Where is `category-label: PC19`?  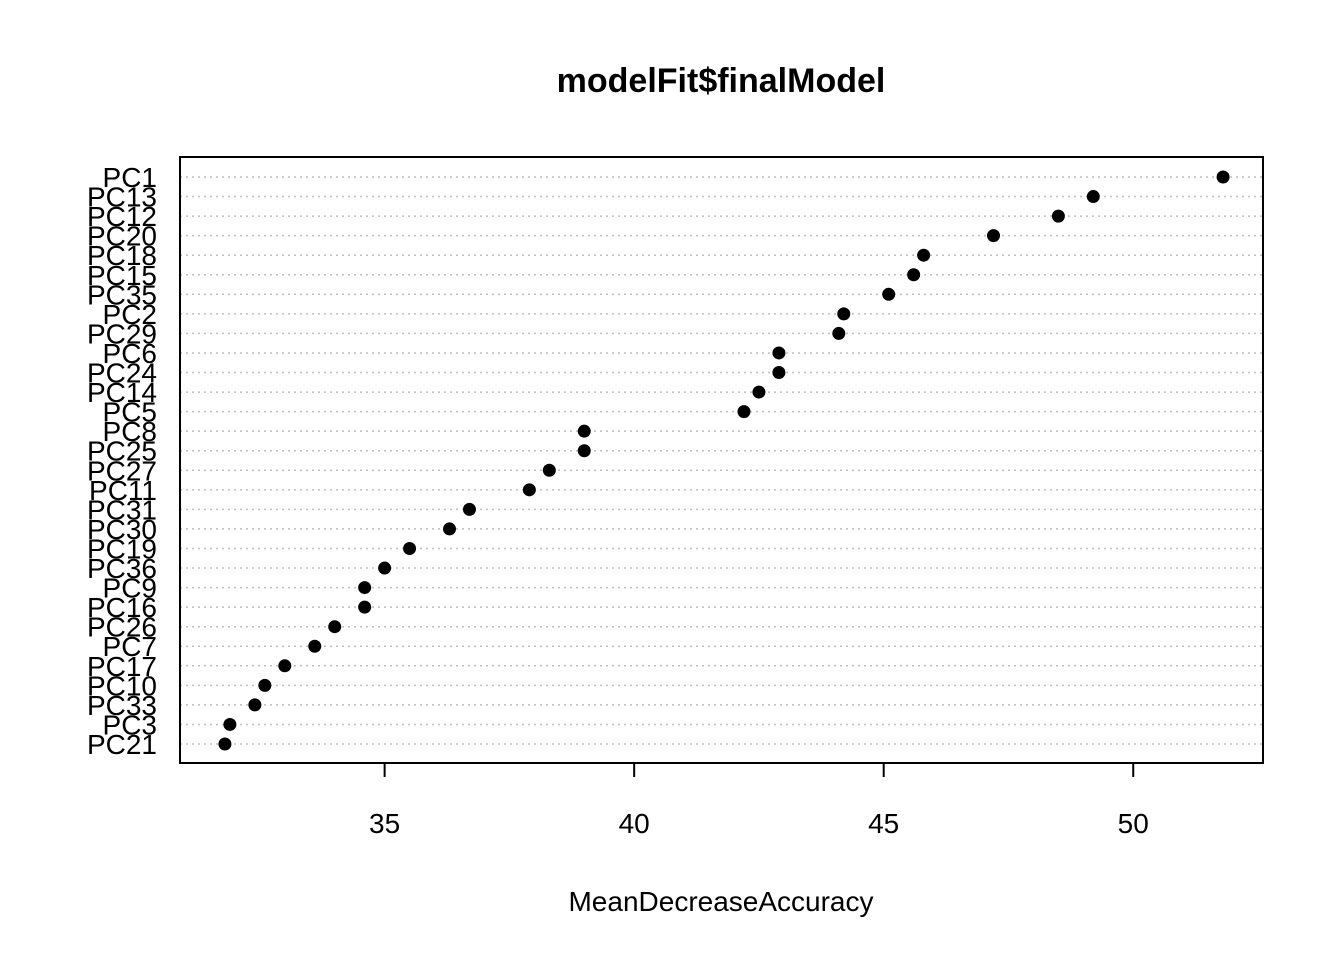
category-label: PC19 is located at coordinates (122, 548).